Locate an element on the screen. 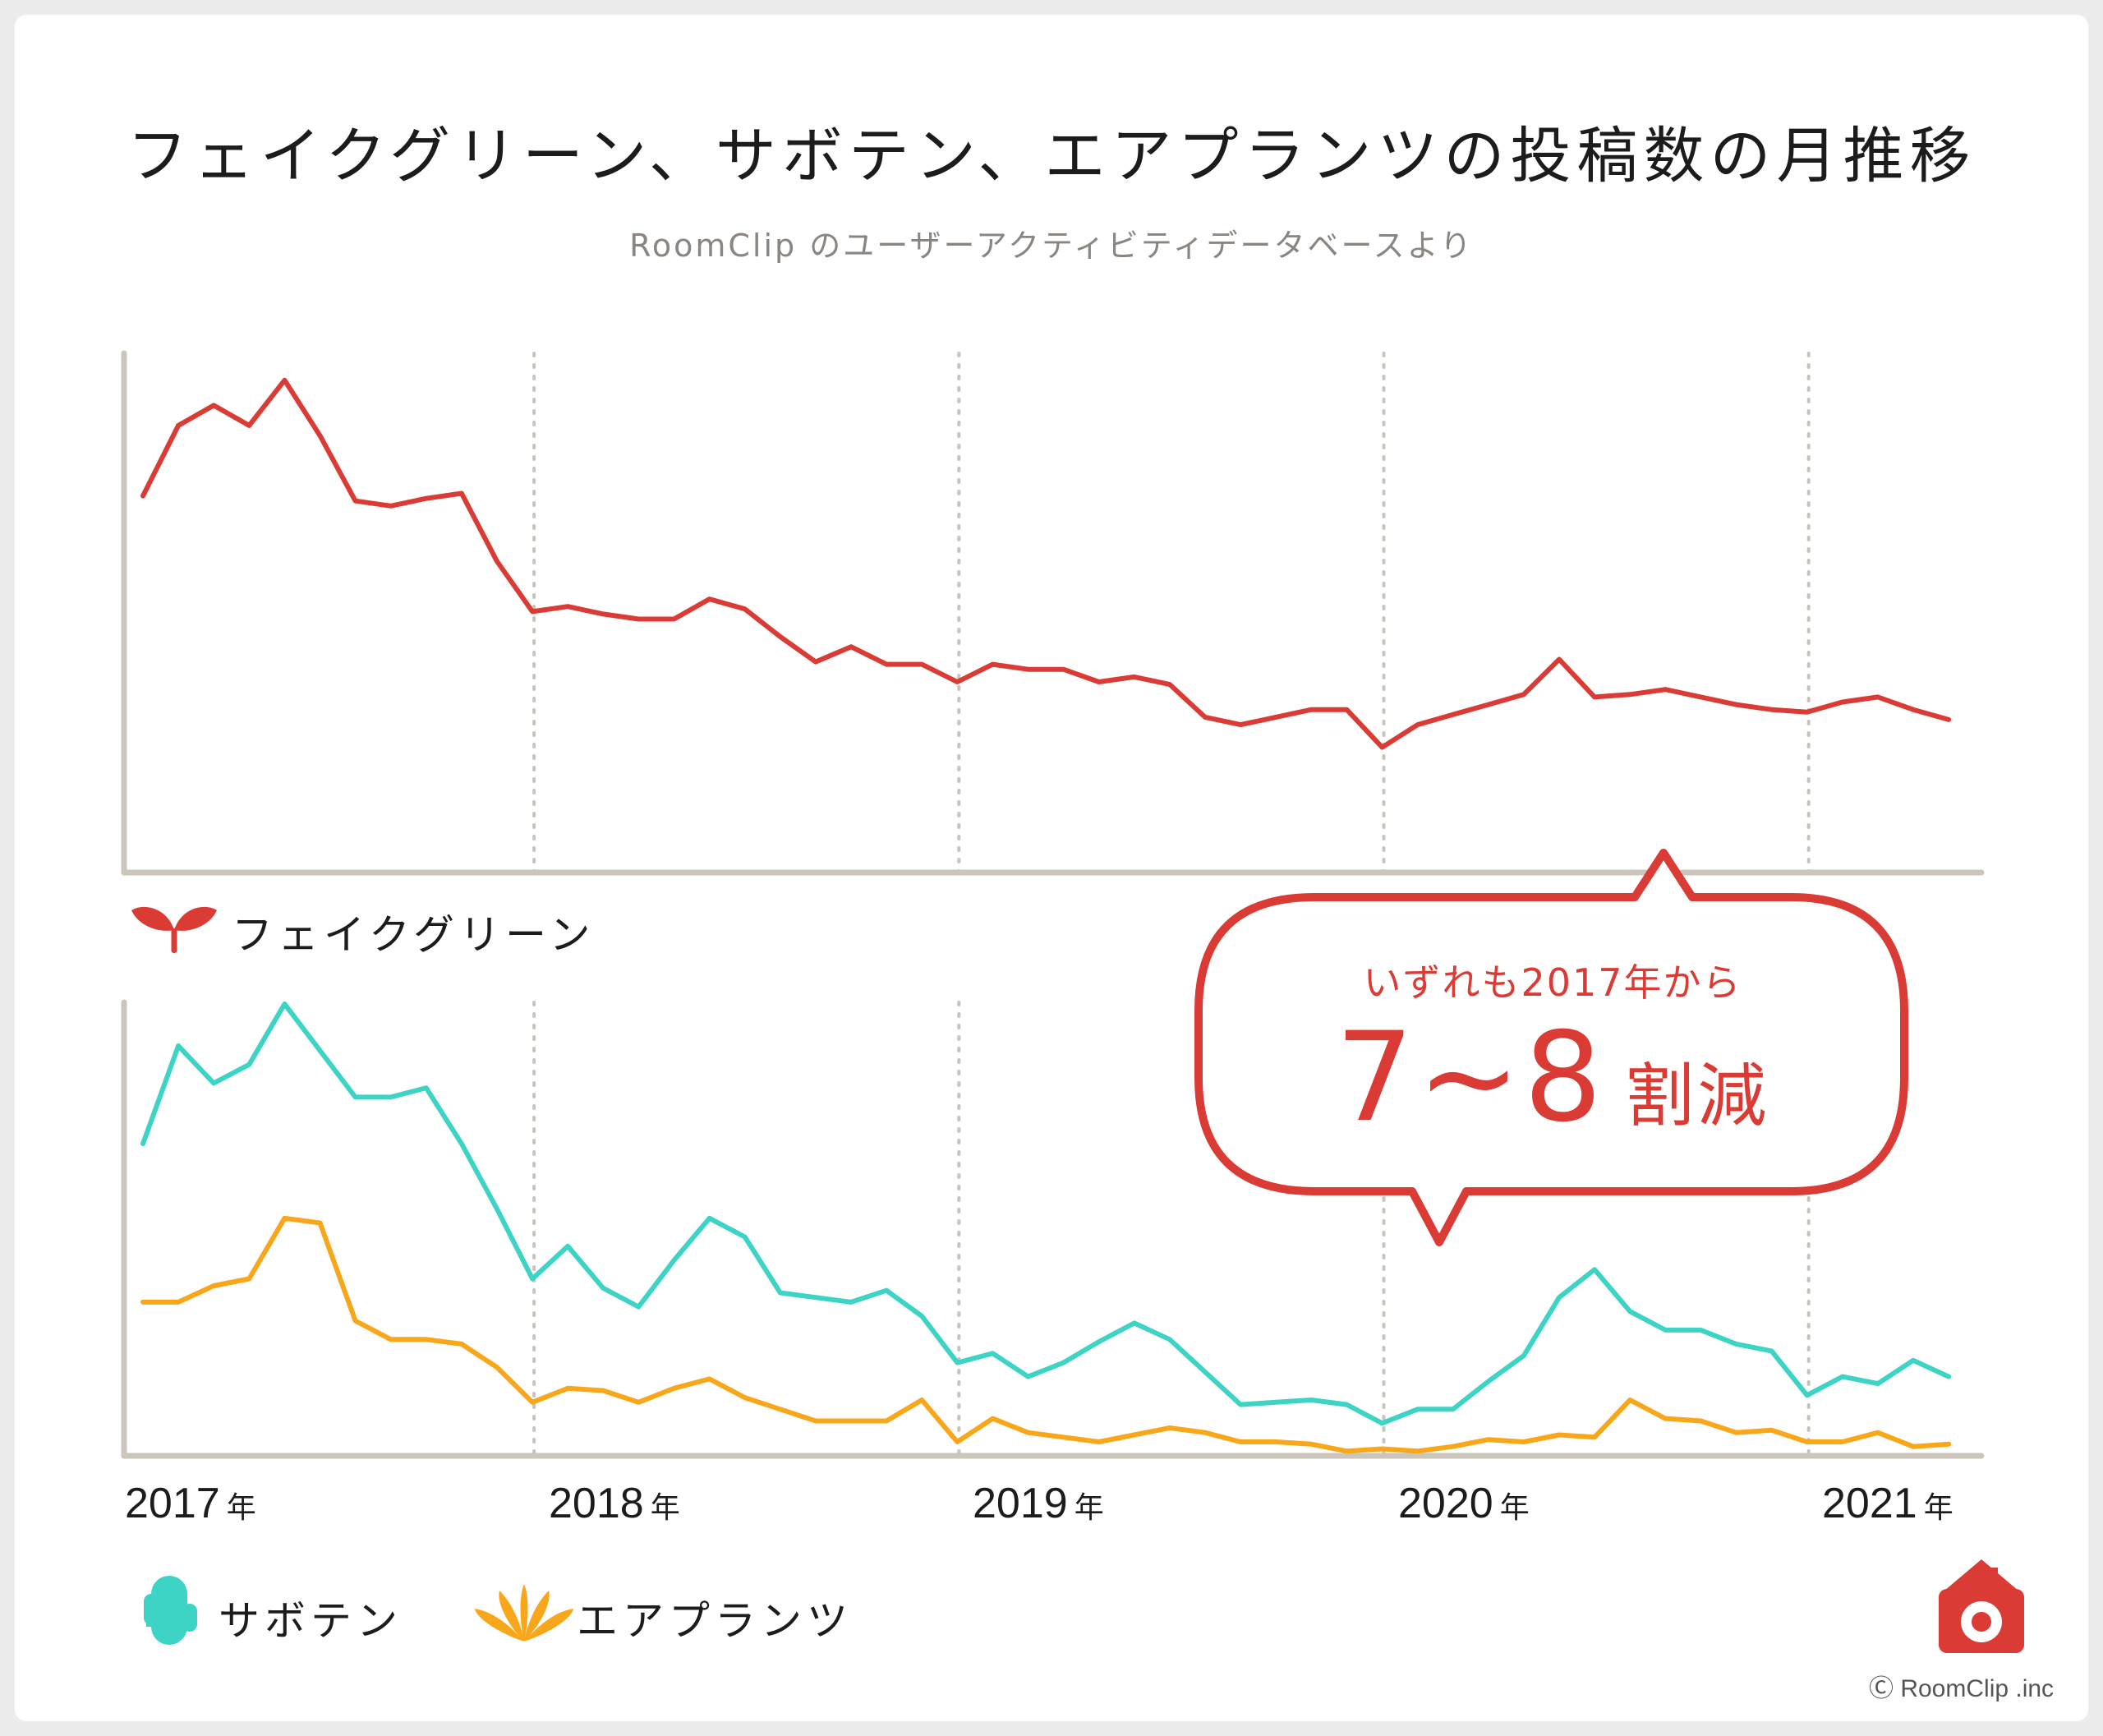 The width and height of the screenshot is (2103, 1736). x-tick-label: 2018 年 is located at coordinates (615, 1504).